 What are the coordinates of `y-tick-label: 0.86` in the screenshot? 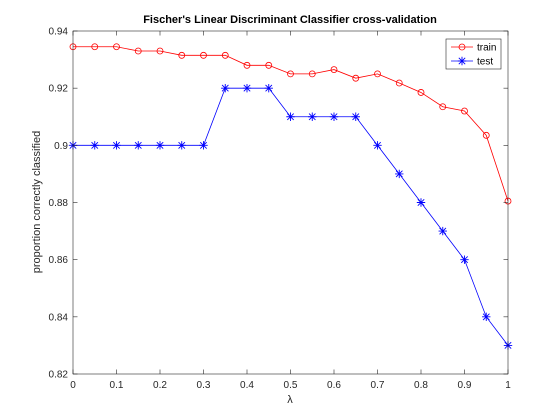 It's located at (59, 260).